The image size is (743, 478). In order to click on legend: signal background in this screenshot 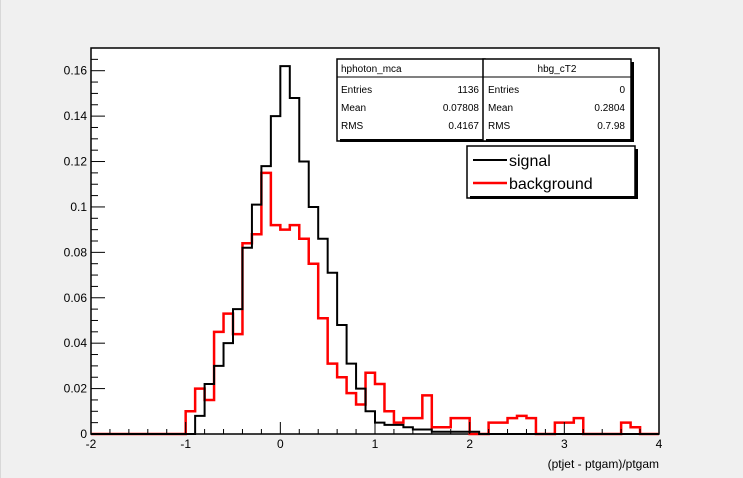, I will do `click(552, 172)`.